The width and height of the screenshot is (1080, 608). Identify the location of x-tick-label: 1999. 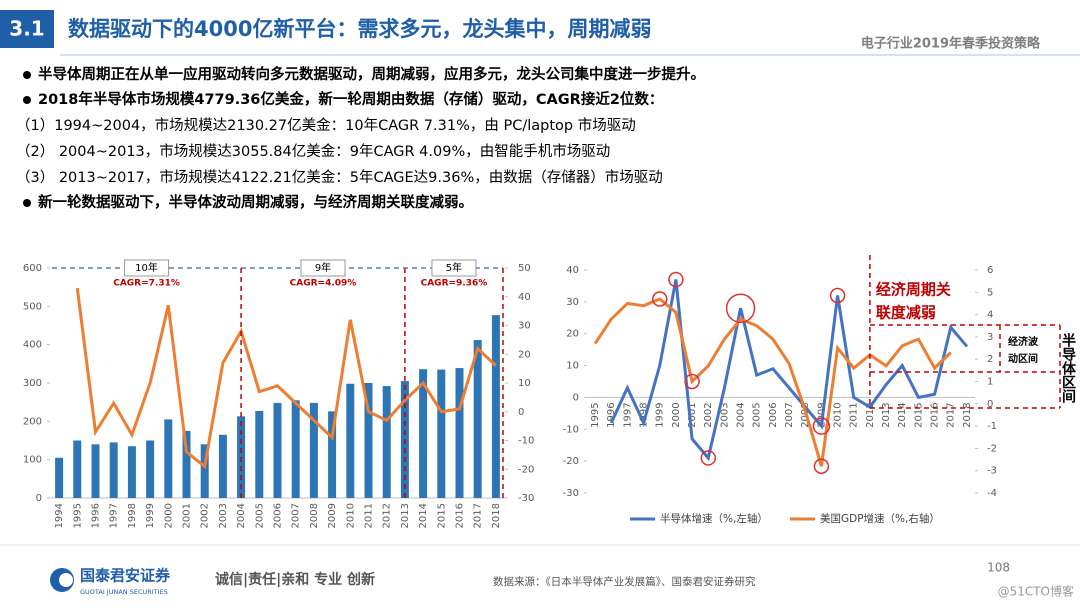
(660, 414).